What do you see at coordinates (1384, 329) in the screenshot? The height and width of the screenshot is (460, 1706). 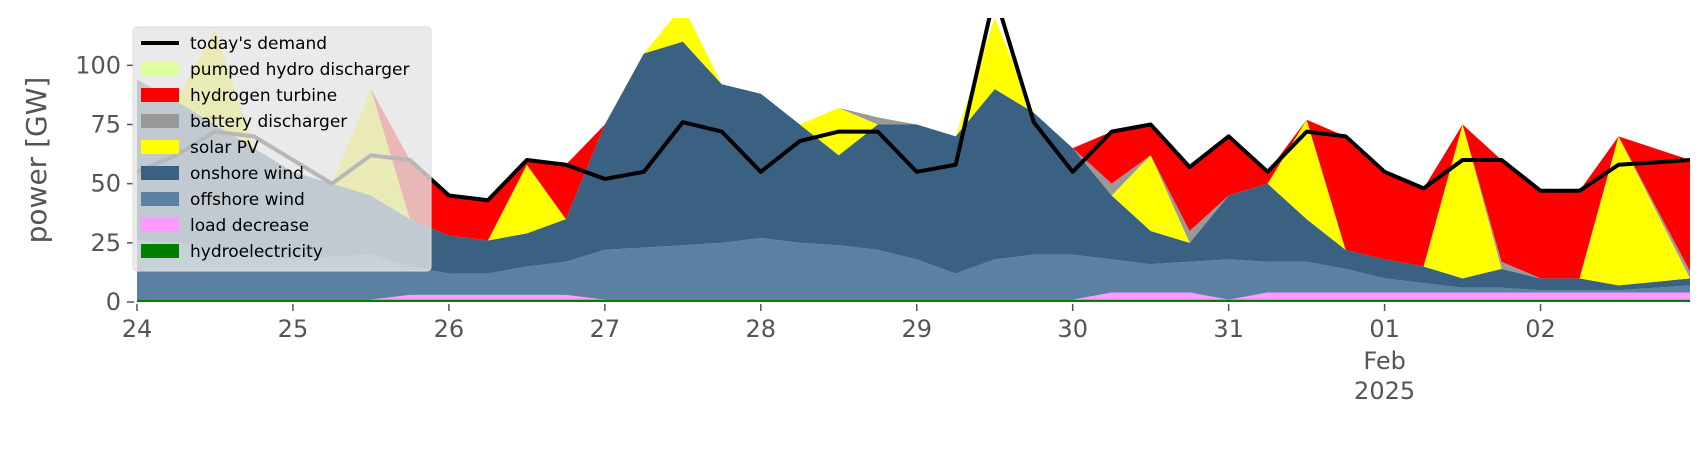 I see `x-tick-label: 01` at bounding box center [1384, 329].